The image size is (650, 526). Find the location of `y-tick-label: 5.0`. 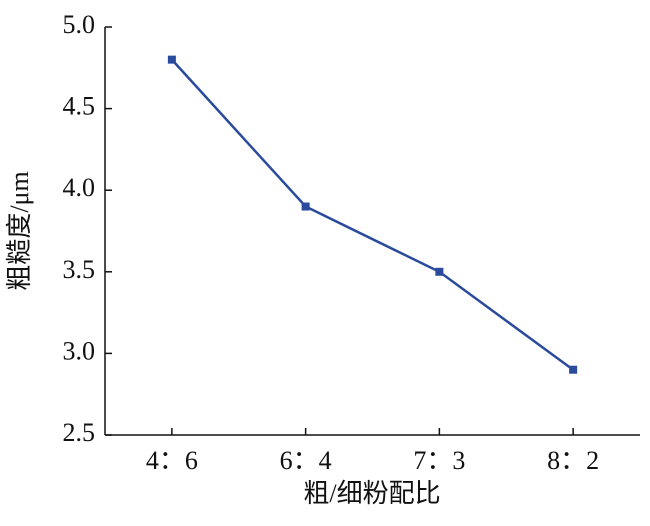

y-tick-label: 5.0 is located at coordinates (79, 24).